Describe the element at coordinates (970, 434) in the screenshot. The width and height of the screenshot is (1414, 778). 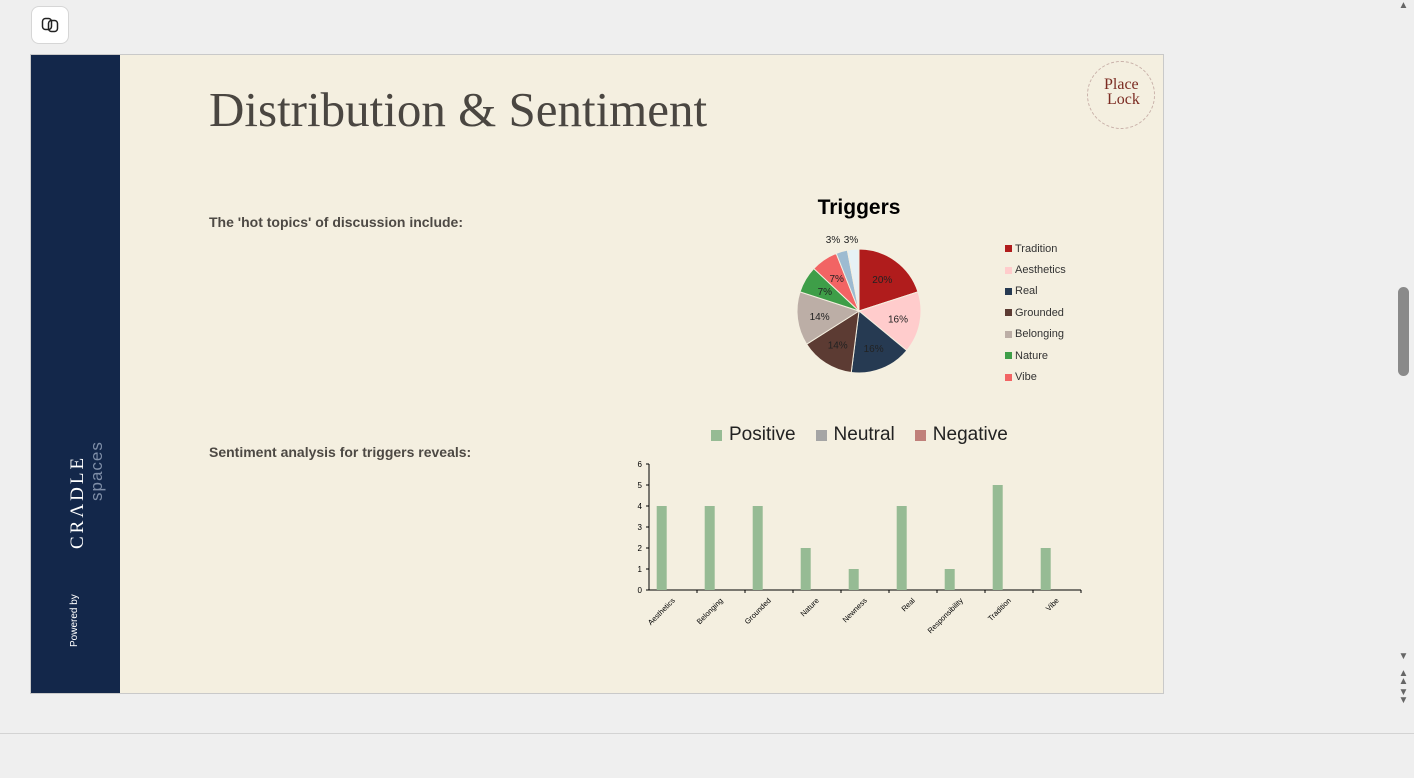
I see `bar-legend-label: Negative` at that location.